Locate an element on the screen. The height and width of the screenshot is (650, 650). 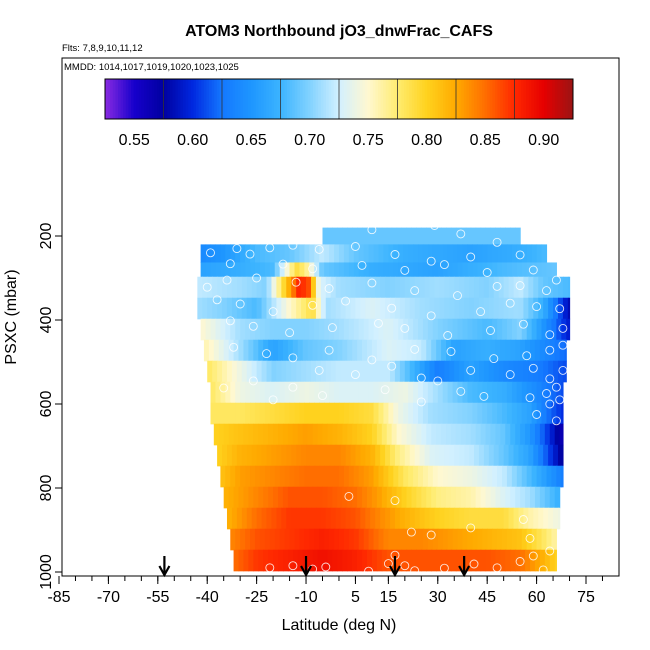
y-axis-label: PSXC (mbar) is located at coordinates (11, 316).